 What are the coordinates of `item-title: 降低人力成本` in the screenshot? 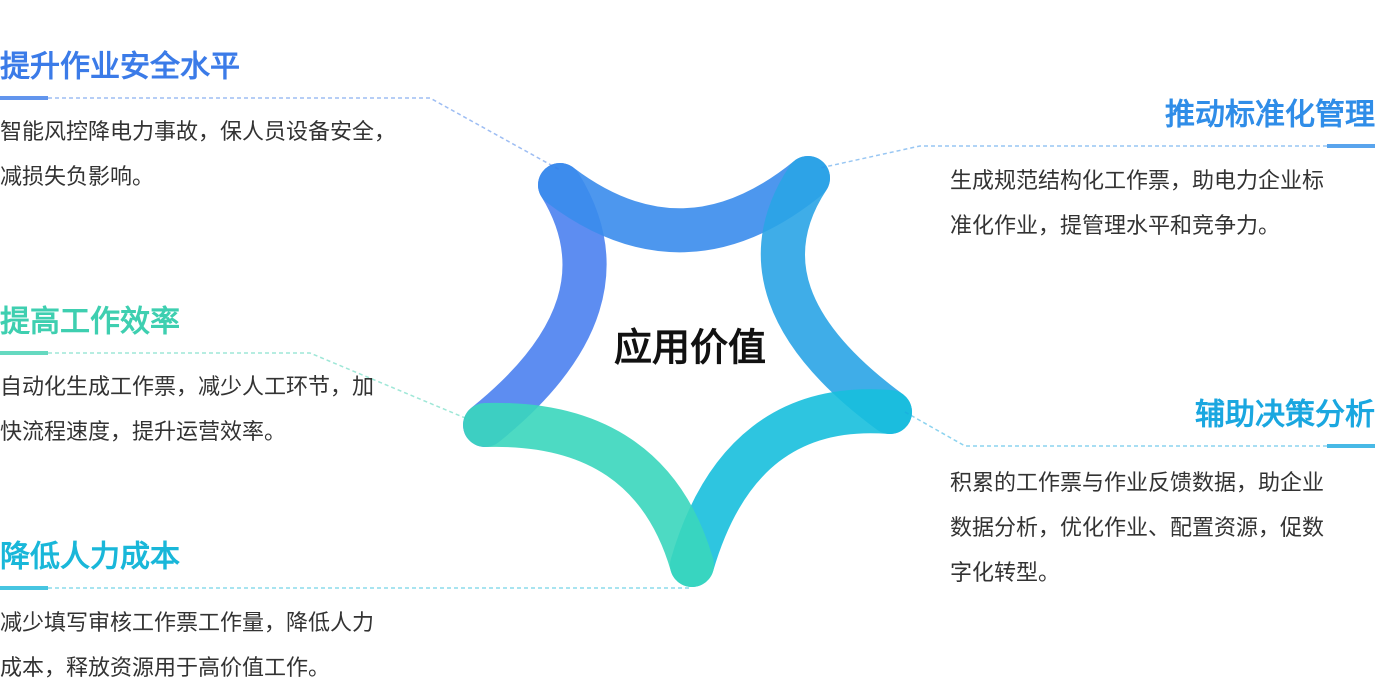 It's located at (90, 557).